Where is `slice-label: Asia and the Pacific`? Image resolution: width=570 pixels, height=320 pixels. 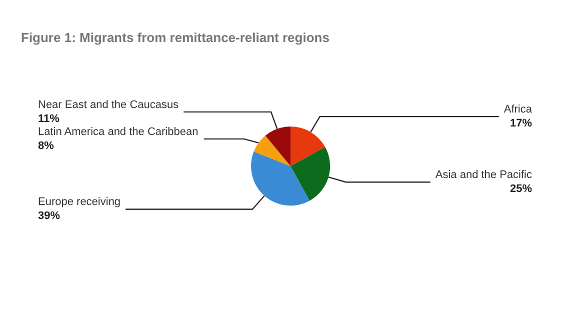 slice-label: Asia and the Pacific is located at coordinates (483, 175).